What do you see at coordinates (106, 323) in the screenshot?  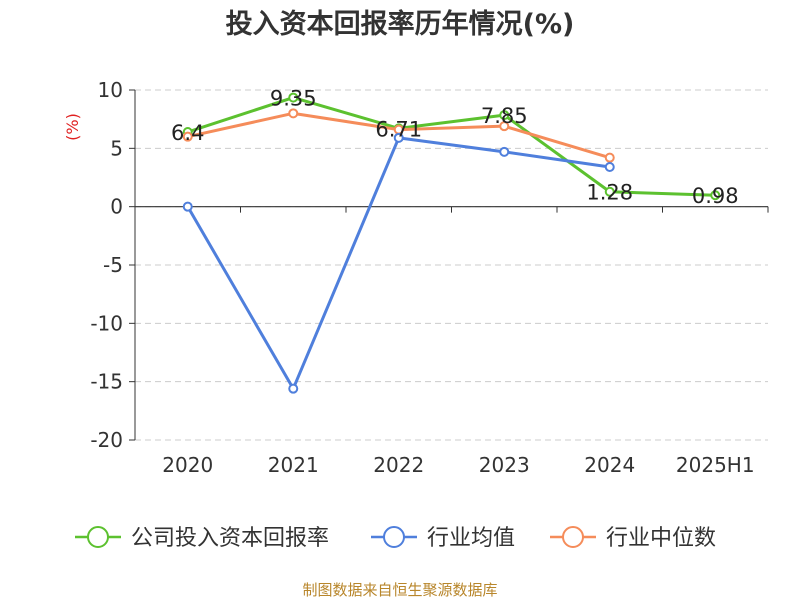 I see `y-tick-label: -10` at bounding box center [106, 323].